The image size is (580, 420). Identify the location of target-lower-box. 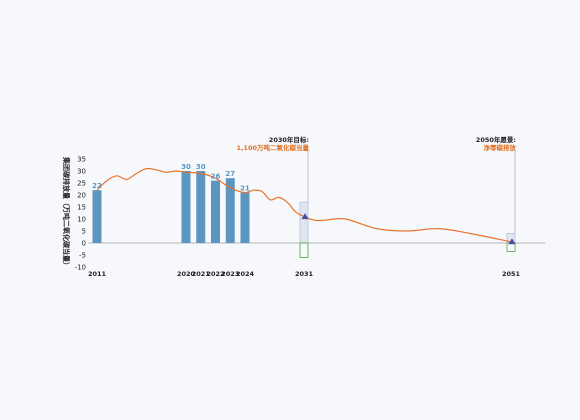
(304, 250).